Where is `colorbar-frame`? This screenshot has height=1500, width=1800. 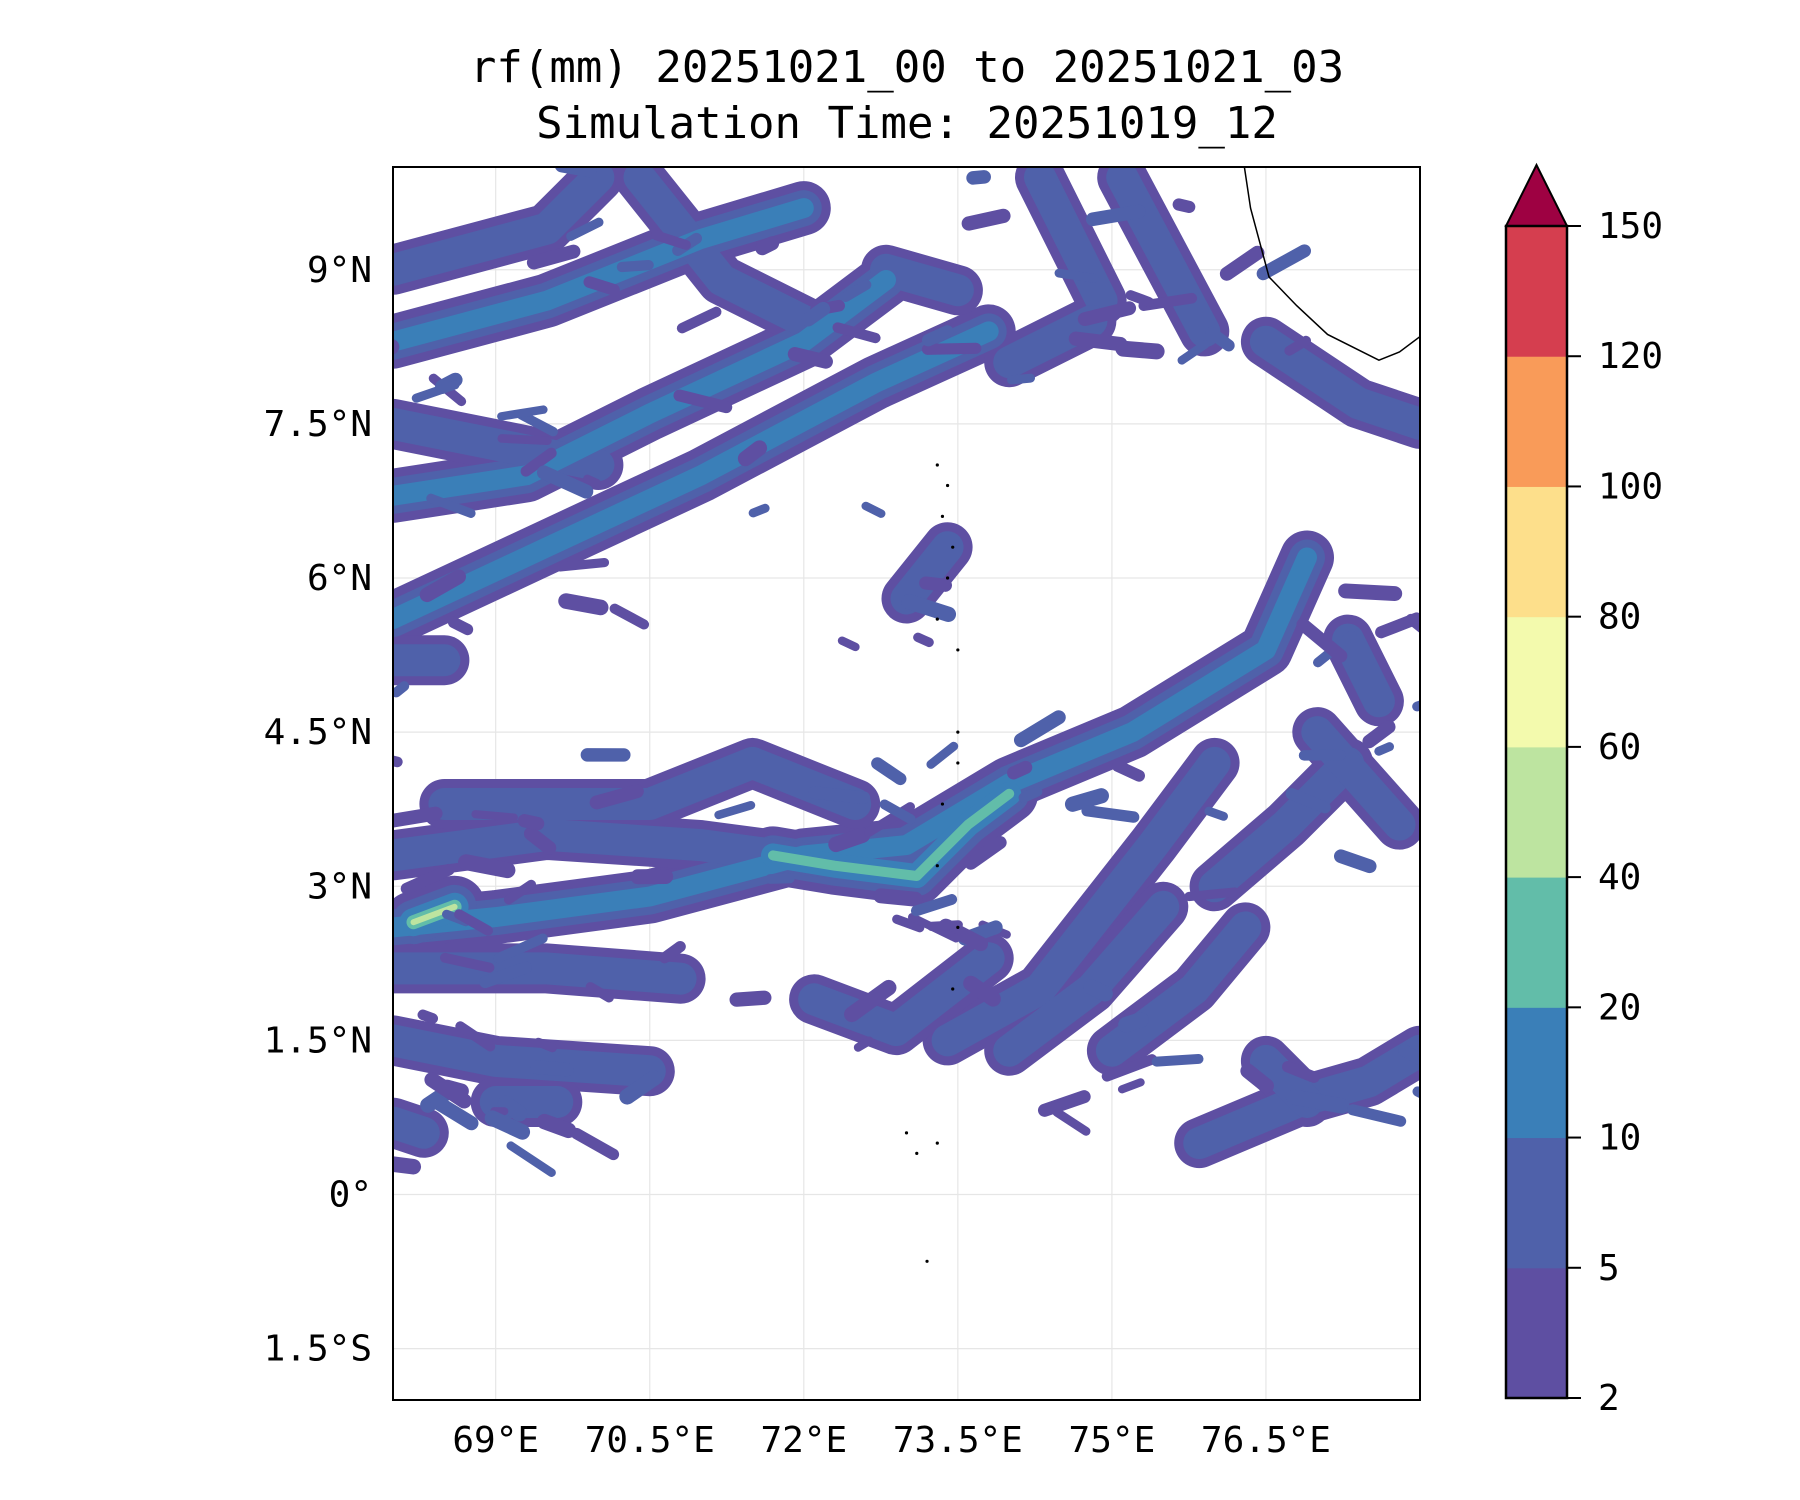 colorbar-frame is located at coordinates (1536, 812).